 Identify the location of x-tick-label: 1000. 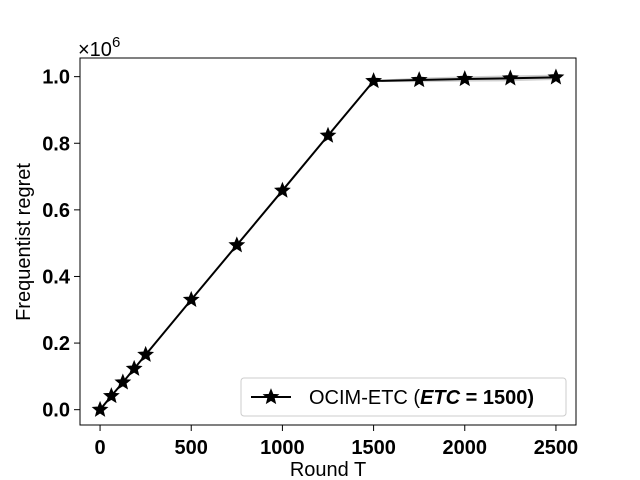
(282, 448).